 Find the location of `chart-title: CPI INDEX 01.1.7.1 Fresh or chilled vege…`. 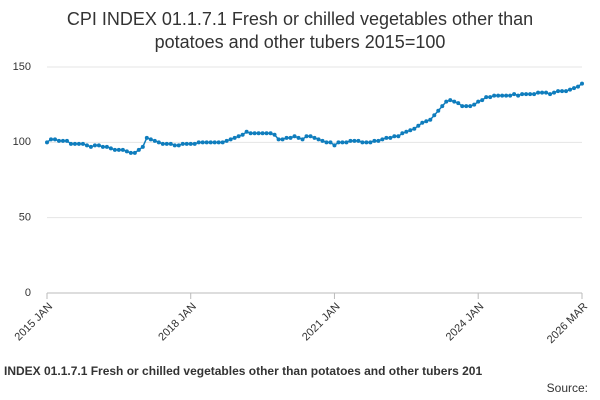

chart-title: CPI INDEX 01.1.7.1 Fresh or chilled vege… is located at coordinates (300, 19).